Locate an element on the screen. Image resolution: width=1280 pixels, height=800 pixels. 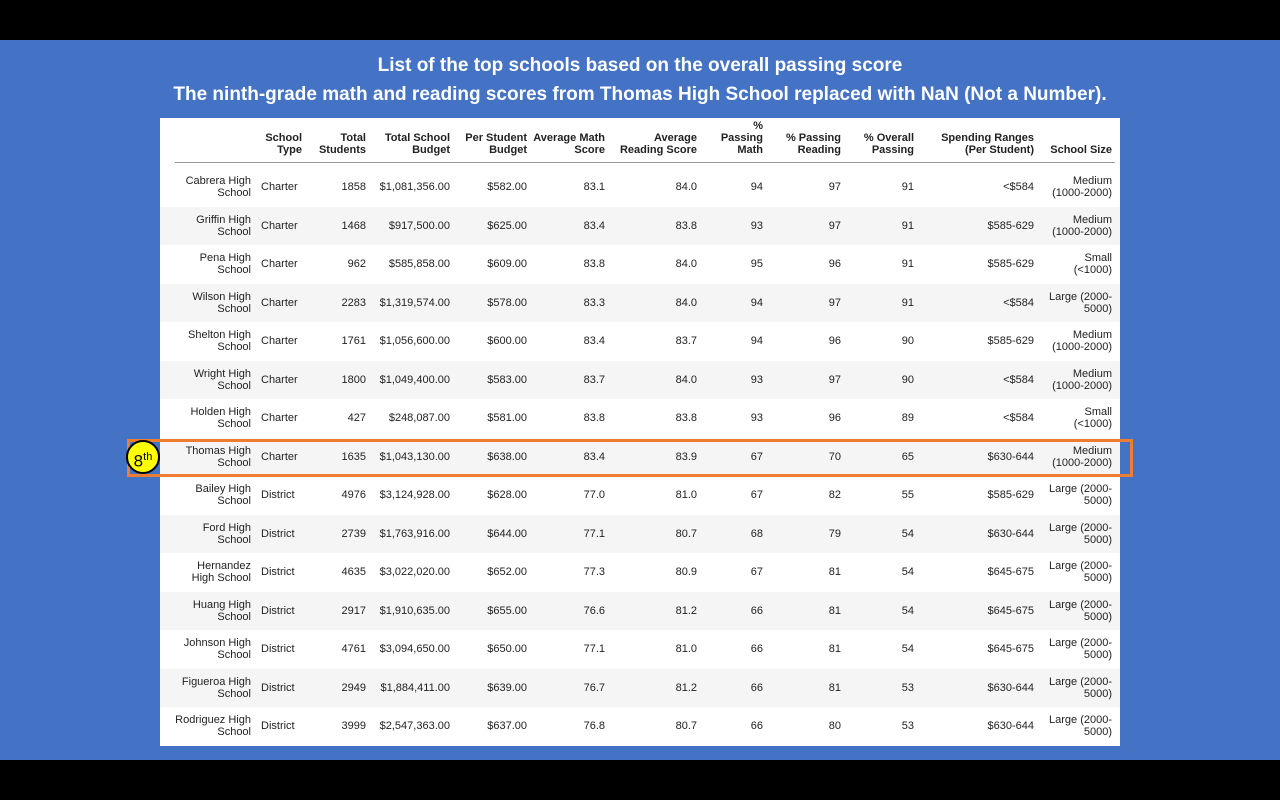
cell: $1,049,400.00 is located at coordinates (414, 379).